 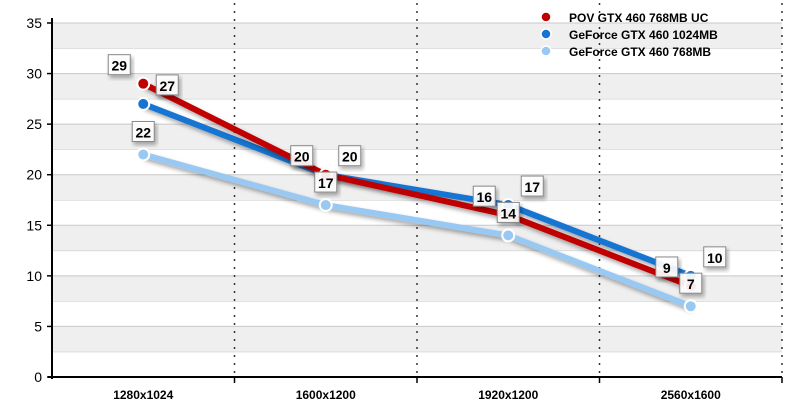 What do you see at coordinates (640, 52) in the screenshot?
I see `legend-label: GeForce GTX 460 768MB` at bounding box center [640, 52].